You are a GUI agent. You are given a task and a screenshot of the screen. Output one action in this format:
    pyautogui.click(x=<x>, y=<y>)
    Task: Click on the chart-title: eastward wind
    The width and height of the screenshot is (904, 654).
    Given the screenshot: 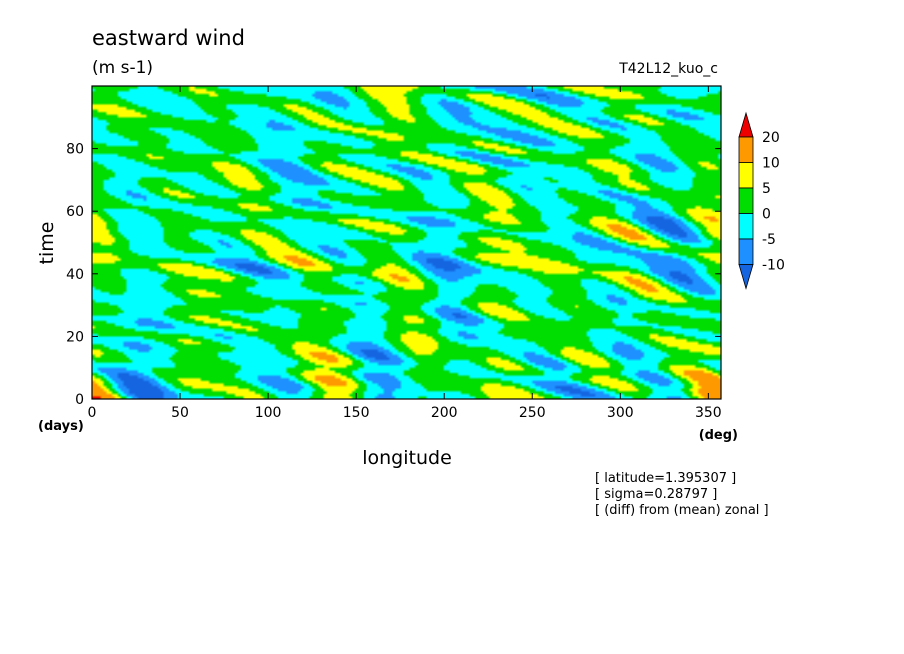 What is the action you would take?
    pyautogui.click(x=168, y=38)
    